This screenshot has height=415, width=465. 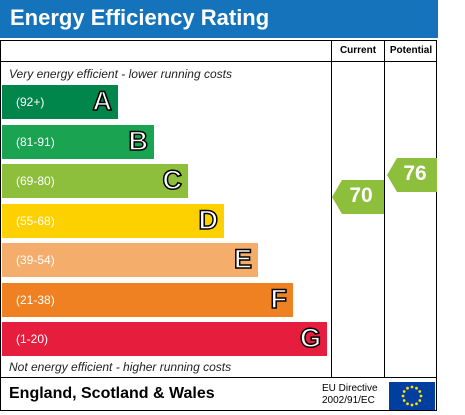 I want to click on band-letter-f: F, so click(x=279, y=299).